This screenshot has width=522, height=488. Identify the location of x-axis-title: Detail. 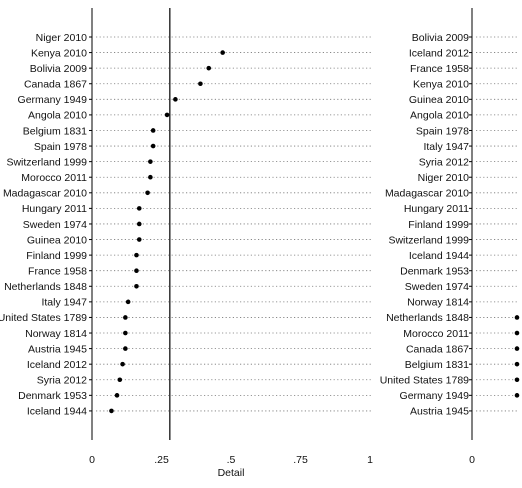
(231, 473).